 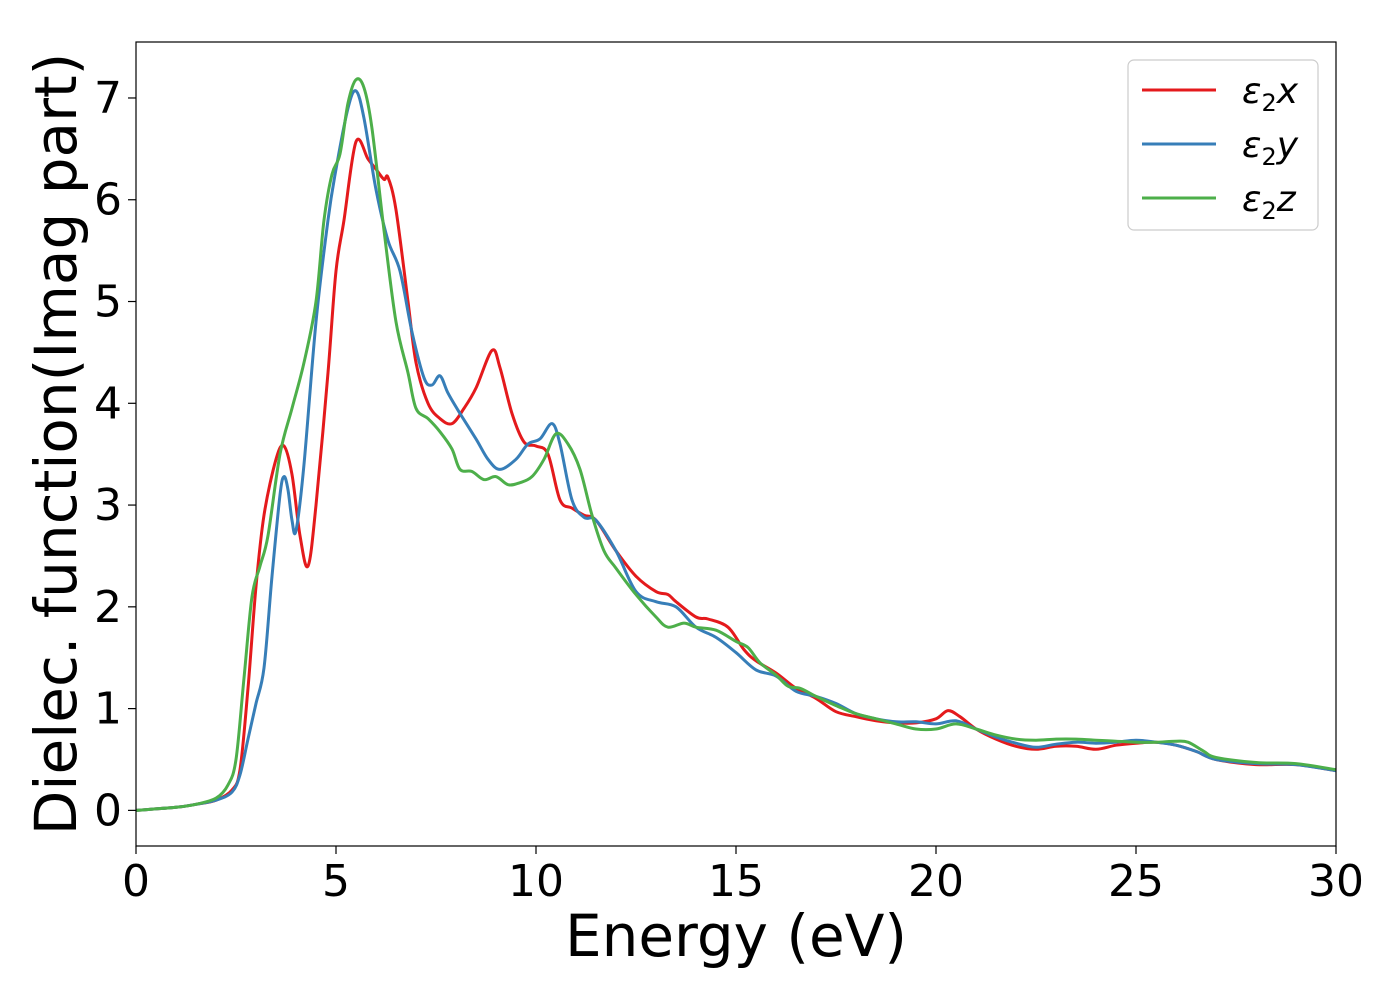 What do you see at coordinates (56, 444) in the screenshot?
I see `y-axis-title: Dielec. function(Imag part)` at bounding box center [56, 444].